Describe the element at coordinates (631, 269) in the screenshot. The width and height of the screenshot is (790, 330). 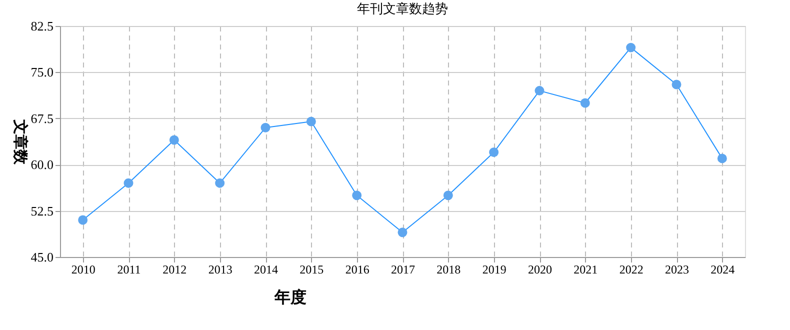
I see `x-tick-label: 2022` at that location.